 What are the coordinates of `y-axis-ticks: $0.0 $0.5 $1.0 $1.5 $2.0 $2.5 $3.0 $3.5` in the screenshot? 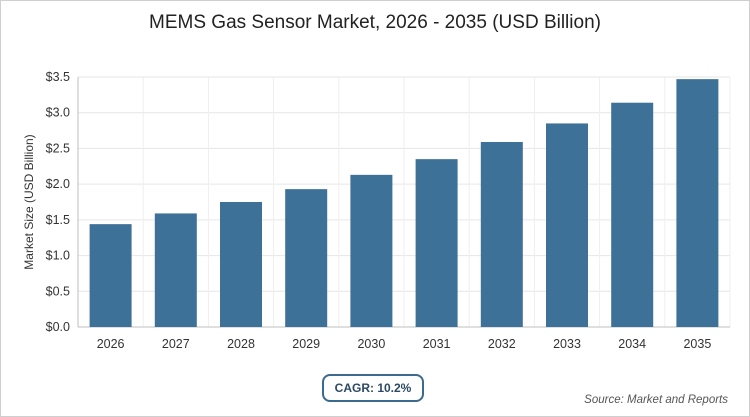 It's located at (58, 202).